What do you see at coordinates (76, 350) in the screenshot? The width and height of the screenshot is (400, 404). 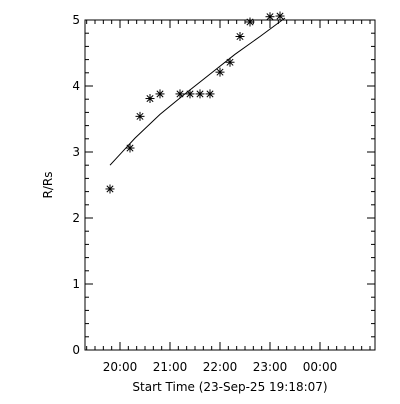 I see `y-tick-label: 0` at bounding box center [76, 350].